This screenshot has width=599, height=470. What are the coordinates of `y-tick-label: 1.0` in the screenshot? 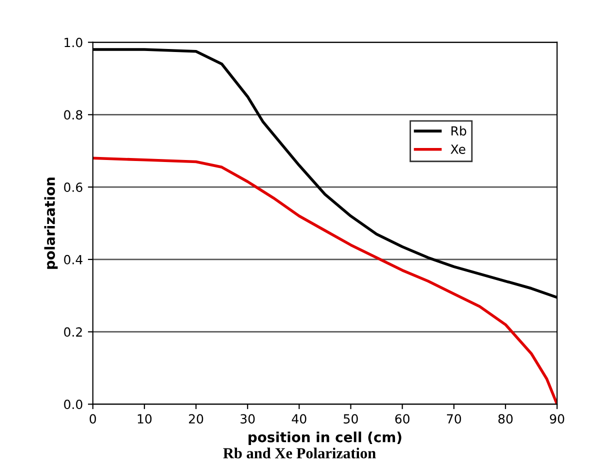 It's located at (73, 43).